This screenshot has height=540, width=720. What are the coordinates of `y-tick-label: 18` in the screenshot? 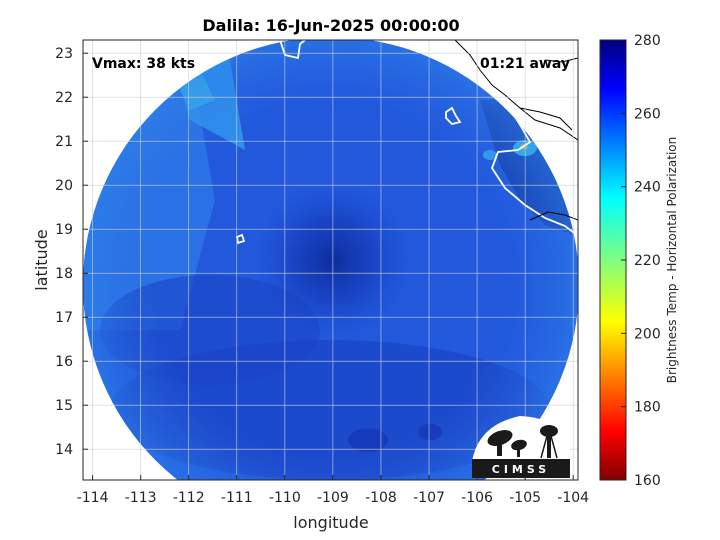 It's located at (64, 274).